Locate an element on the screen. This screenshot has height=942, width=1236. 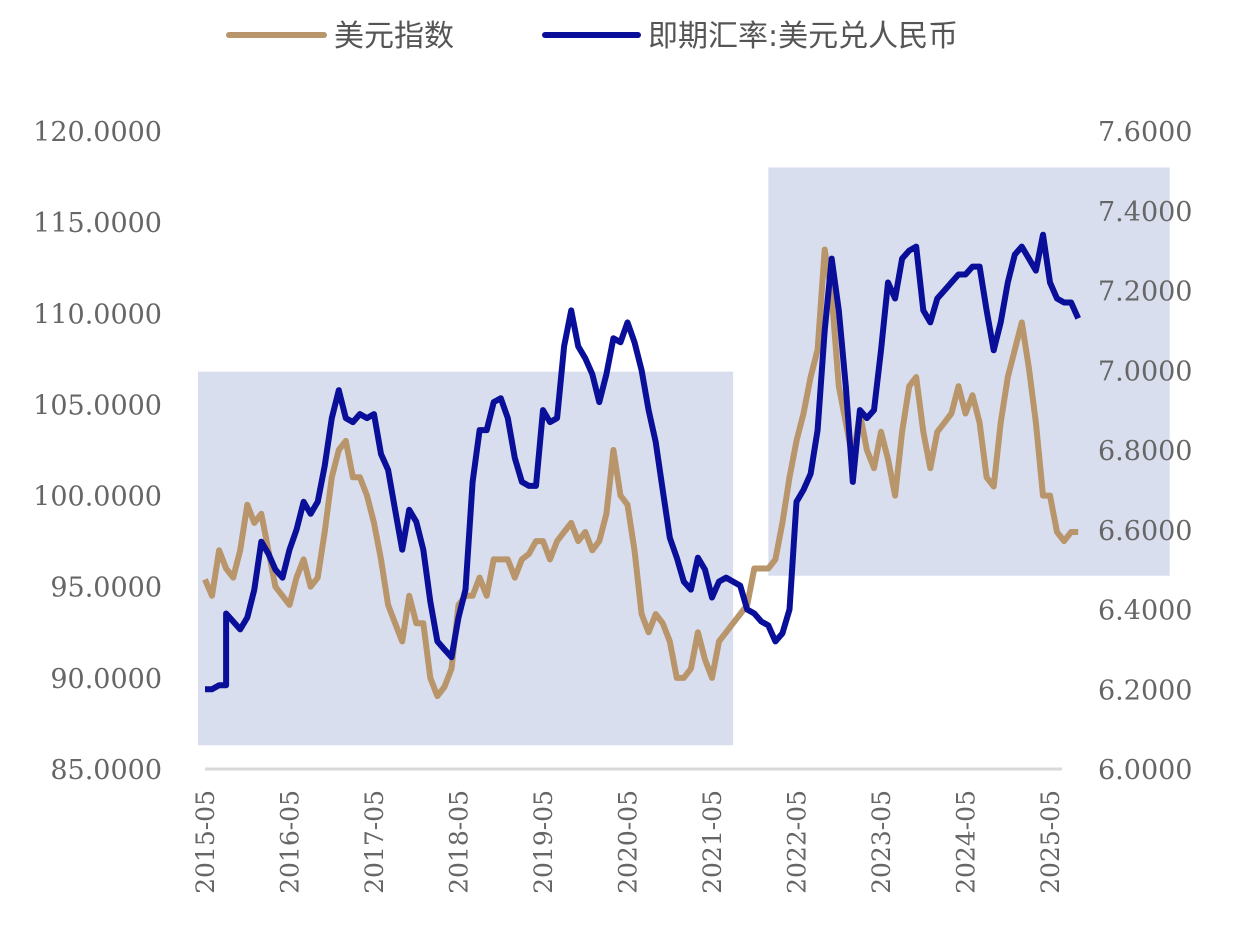
legend: 美元指数 即期汇率:美元兑人民币 is located at coordinates (592, 36).